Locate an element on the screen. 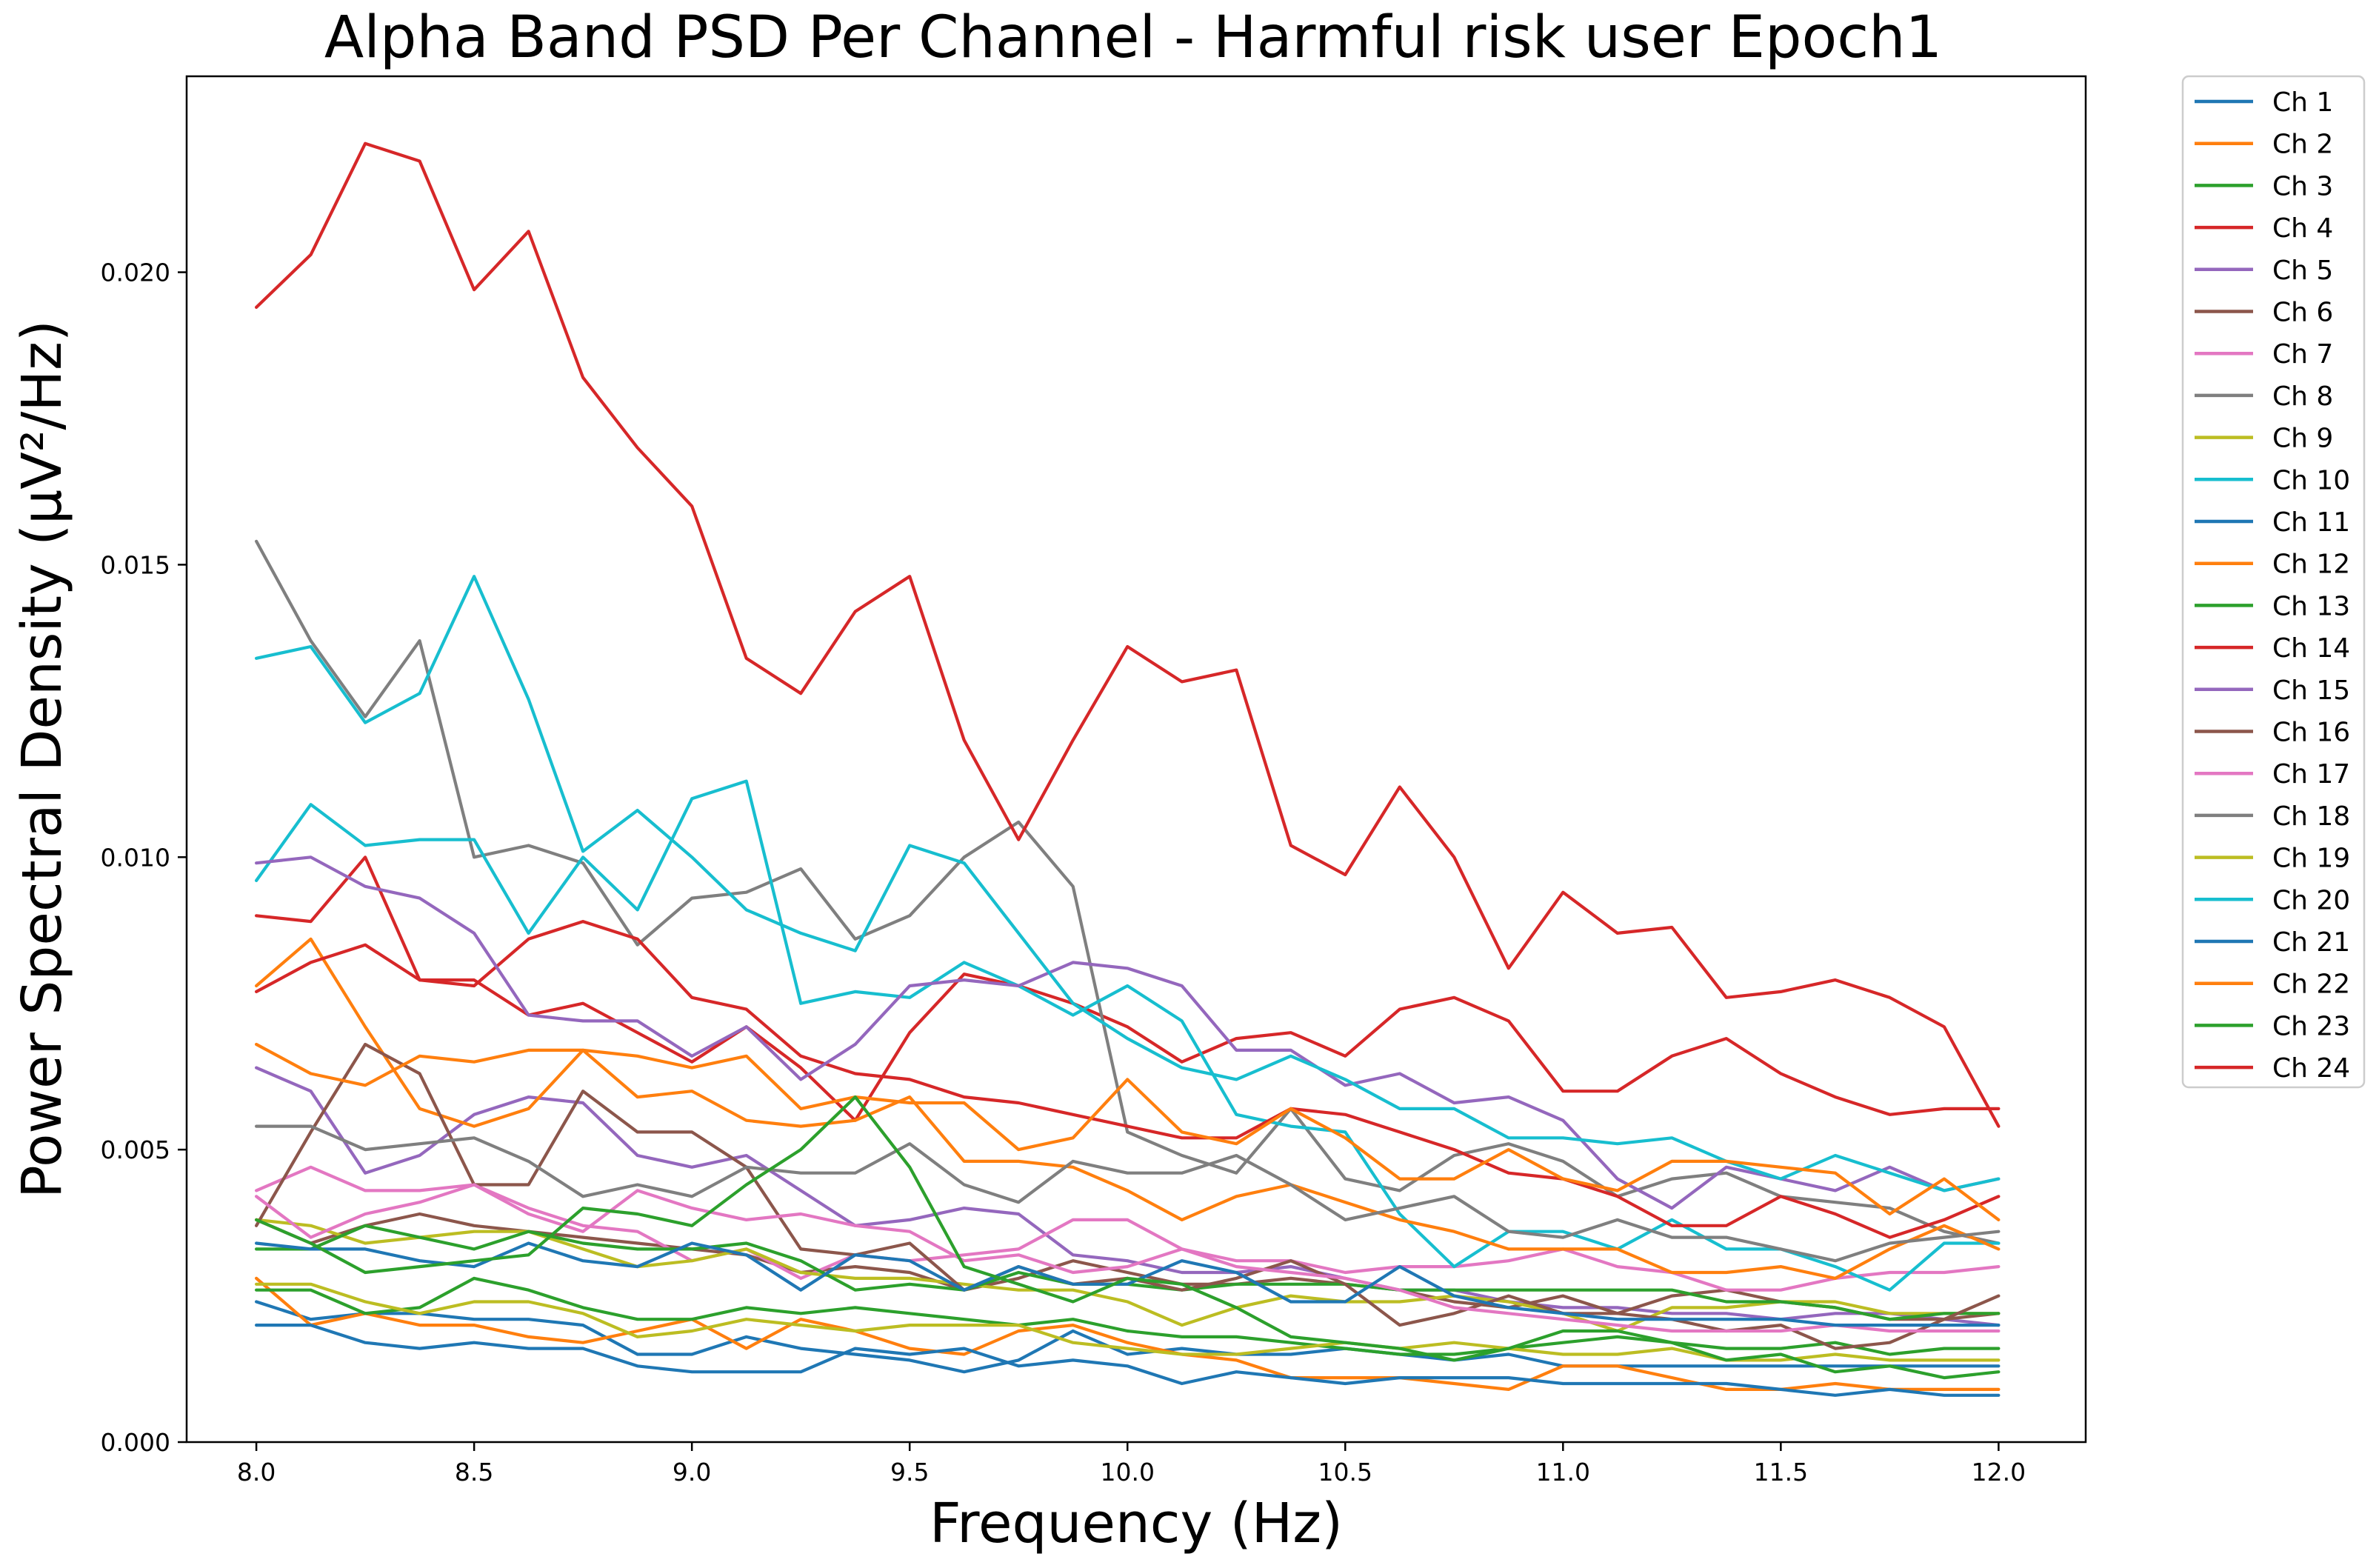  x-tick-label: 10.5 is located at coordinates (1345, 1472).